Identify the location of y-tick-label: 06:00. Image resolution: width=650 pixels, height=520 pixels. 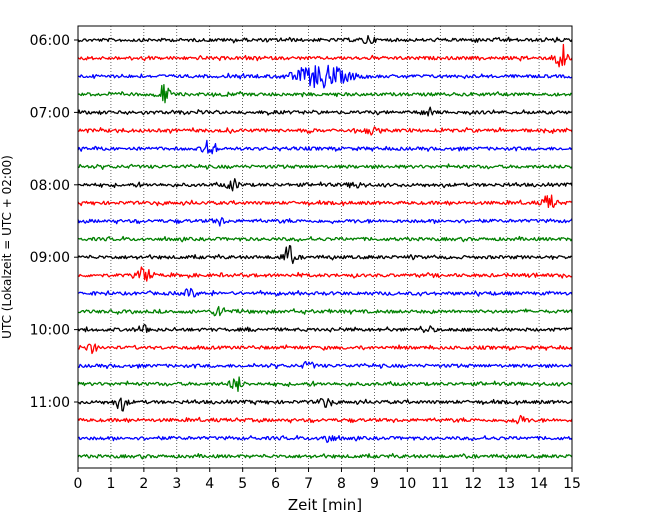
(50, 41).